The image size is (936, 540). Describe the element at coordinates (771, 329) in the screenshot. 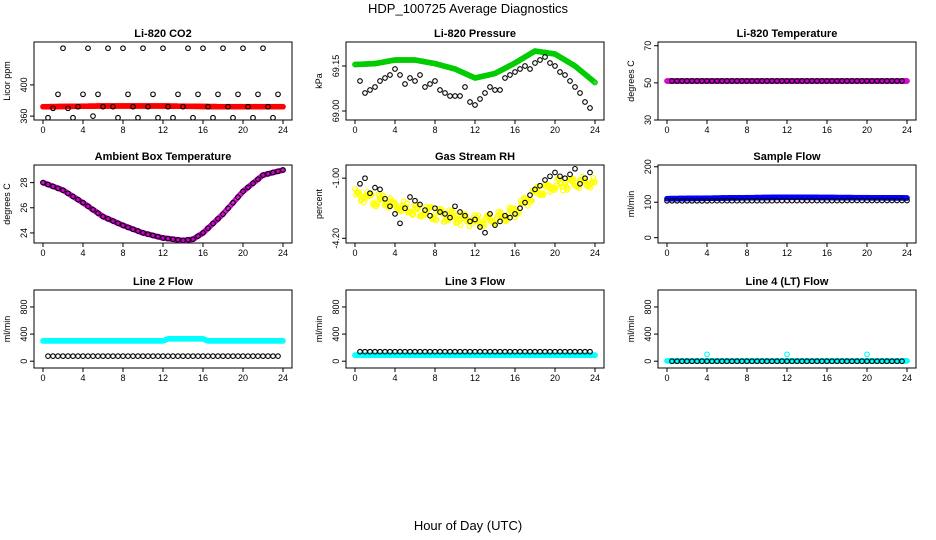

I see `chart-panel: Line 4 (LT) Flow ml/min 0 4 8 12 16 20 24 0 400 800` at that location.